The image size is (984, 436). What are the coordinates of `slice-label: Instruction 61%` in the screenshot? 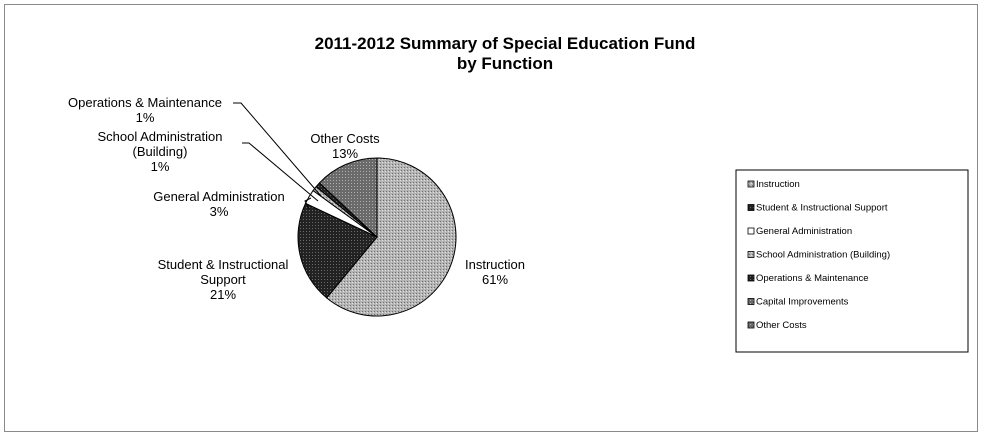 It's located at (495, 272).